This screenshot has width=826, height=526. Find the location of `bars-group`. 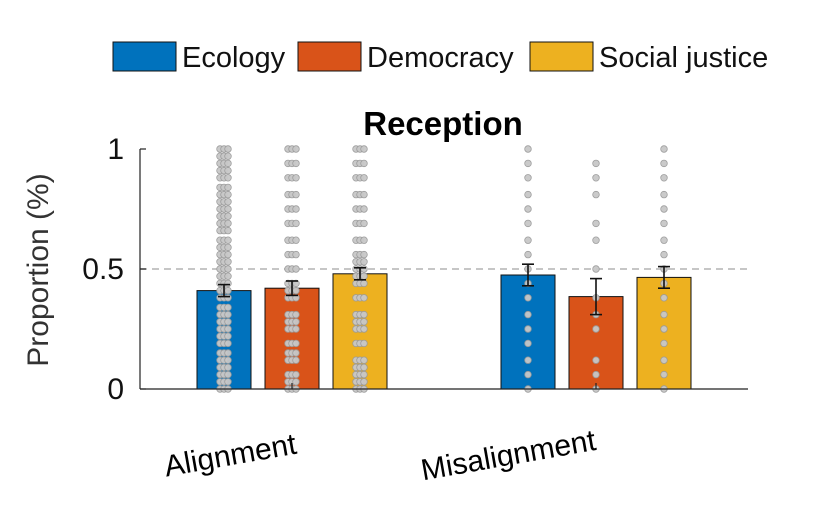

bars-group is located at coordinates (444, 331).